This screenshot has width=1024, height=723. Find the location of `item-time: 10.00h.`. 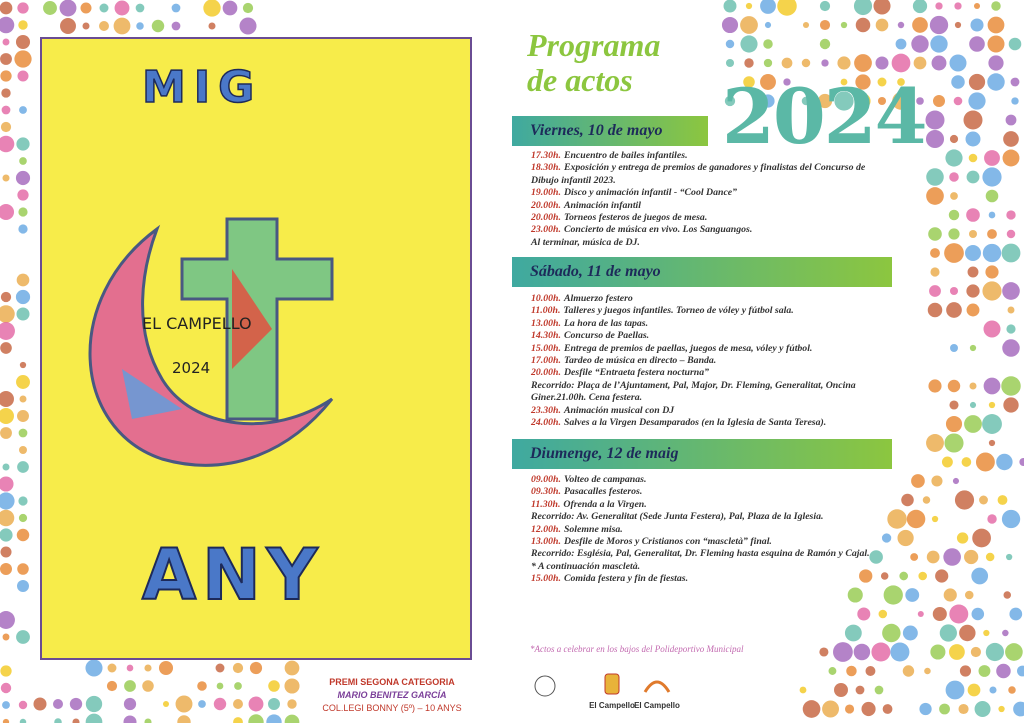

item-time: 10.00h. is located at coordinates (546, 298).